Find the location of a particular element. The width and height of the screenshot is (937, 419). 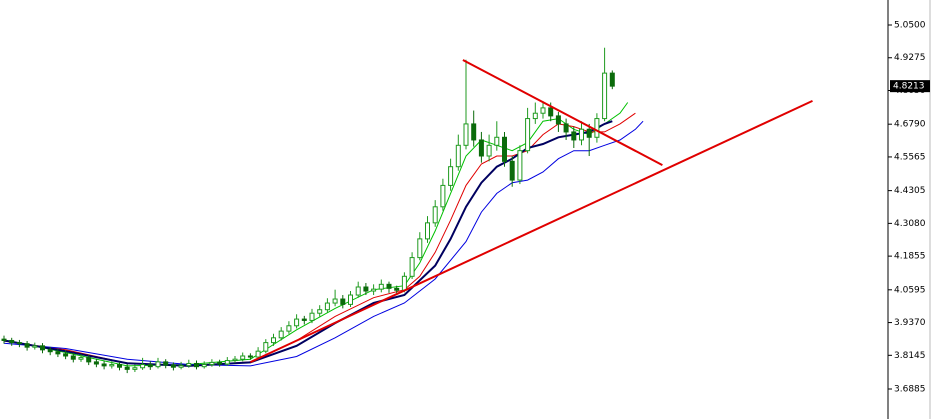

y-tick-label: 4.6790 is located at coordinates (910, 125).